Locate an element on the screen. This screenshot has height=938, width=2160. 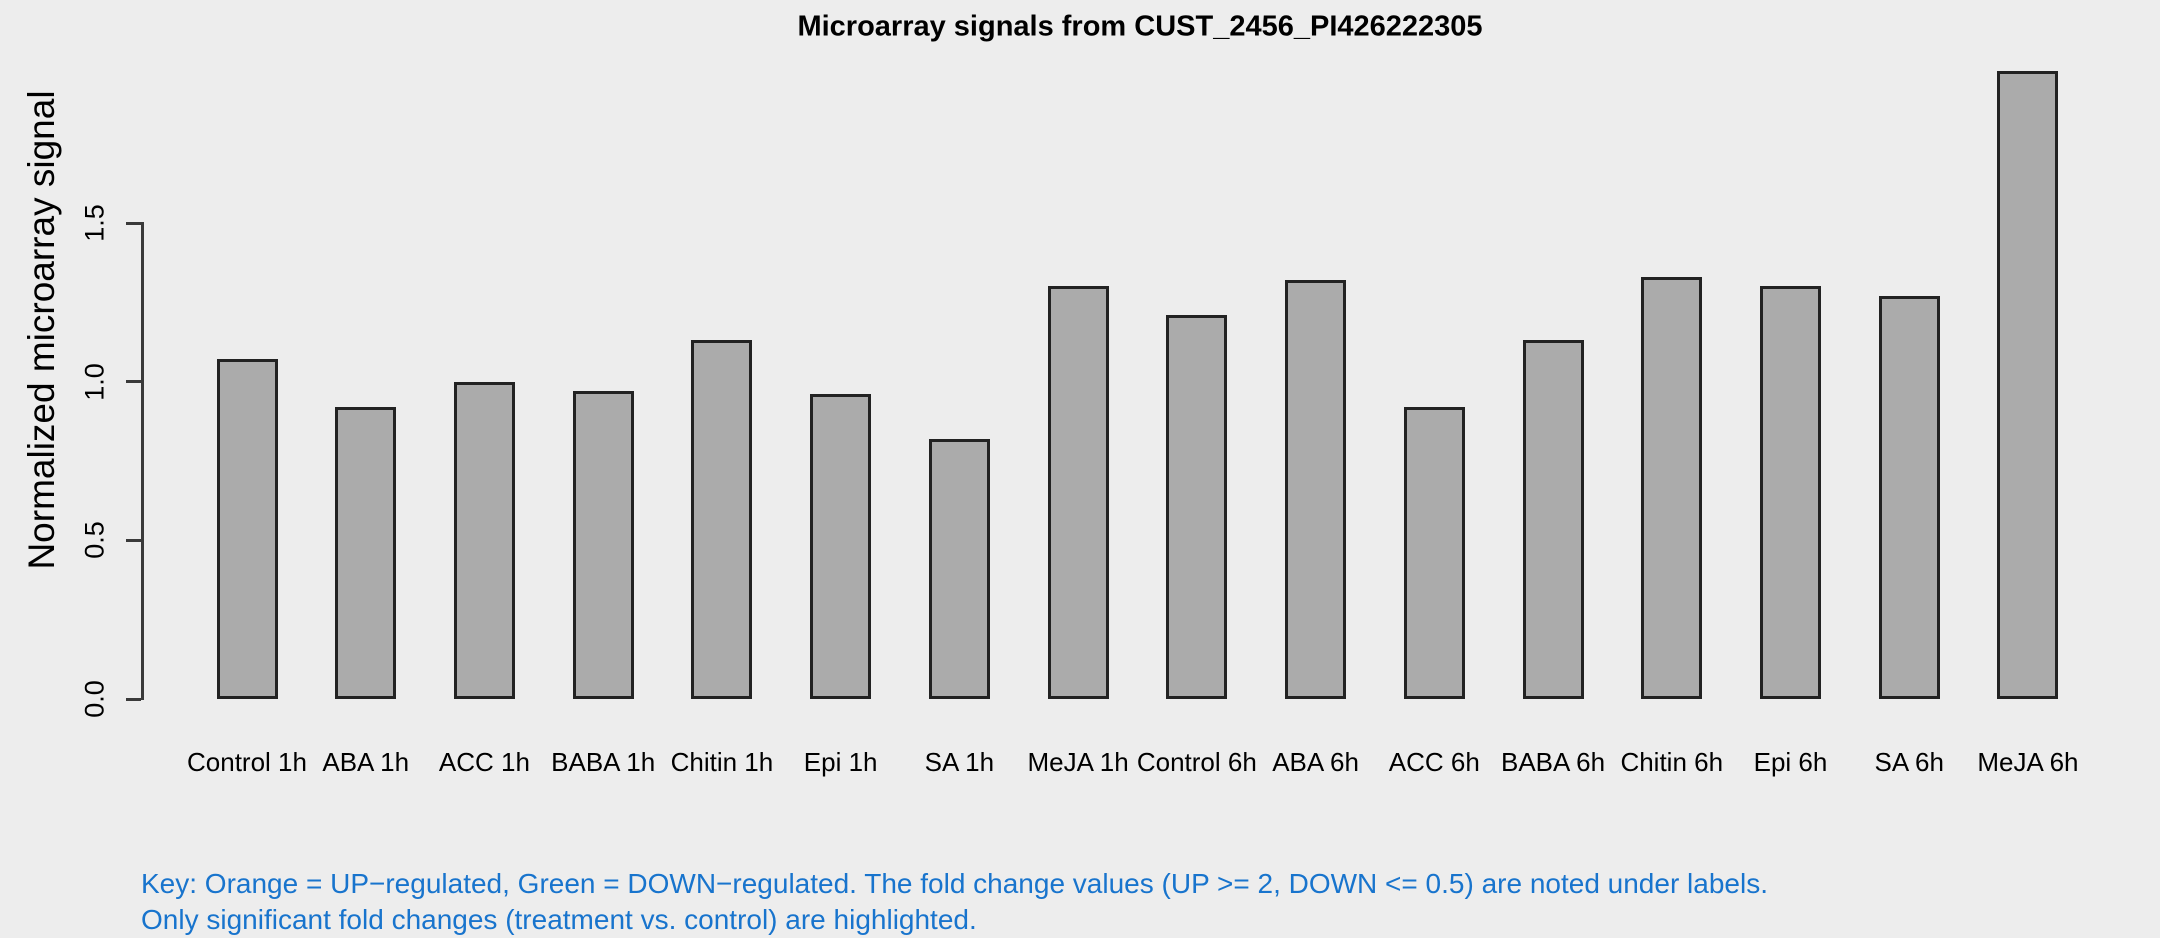
bar-acc-1h is located at coordinates (484, 540).